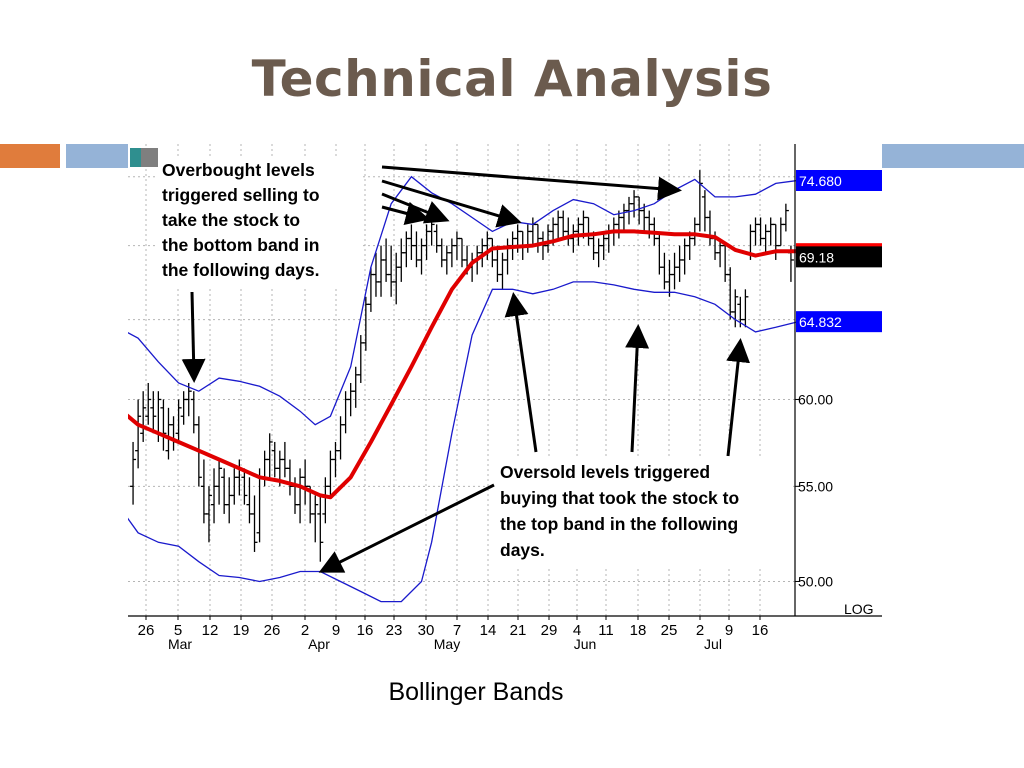  I want to click on x-month-label: Jun, so click(585, 644).